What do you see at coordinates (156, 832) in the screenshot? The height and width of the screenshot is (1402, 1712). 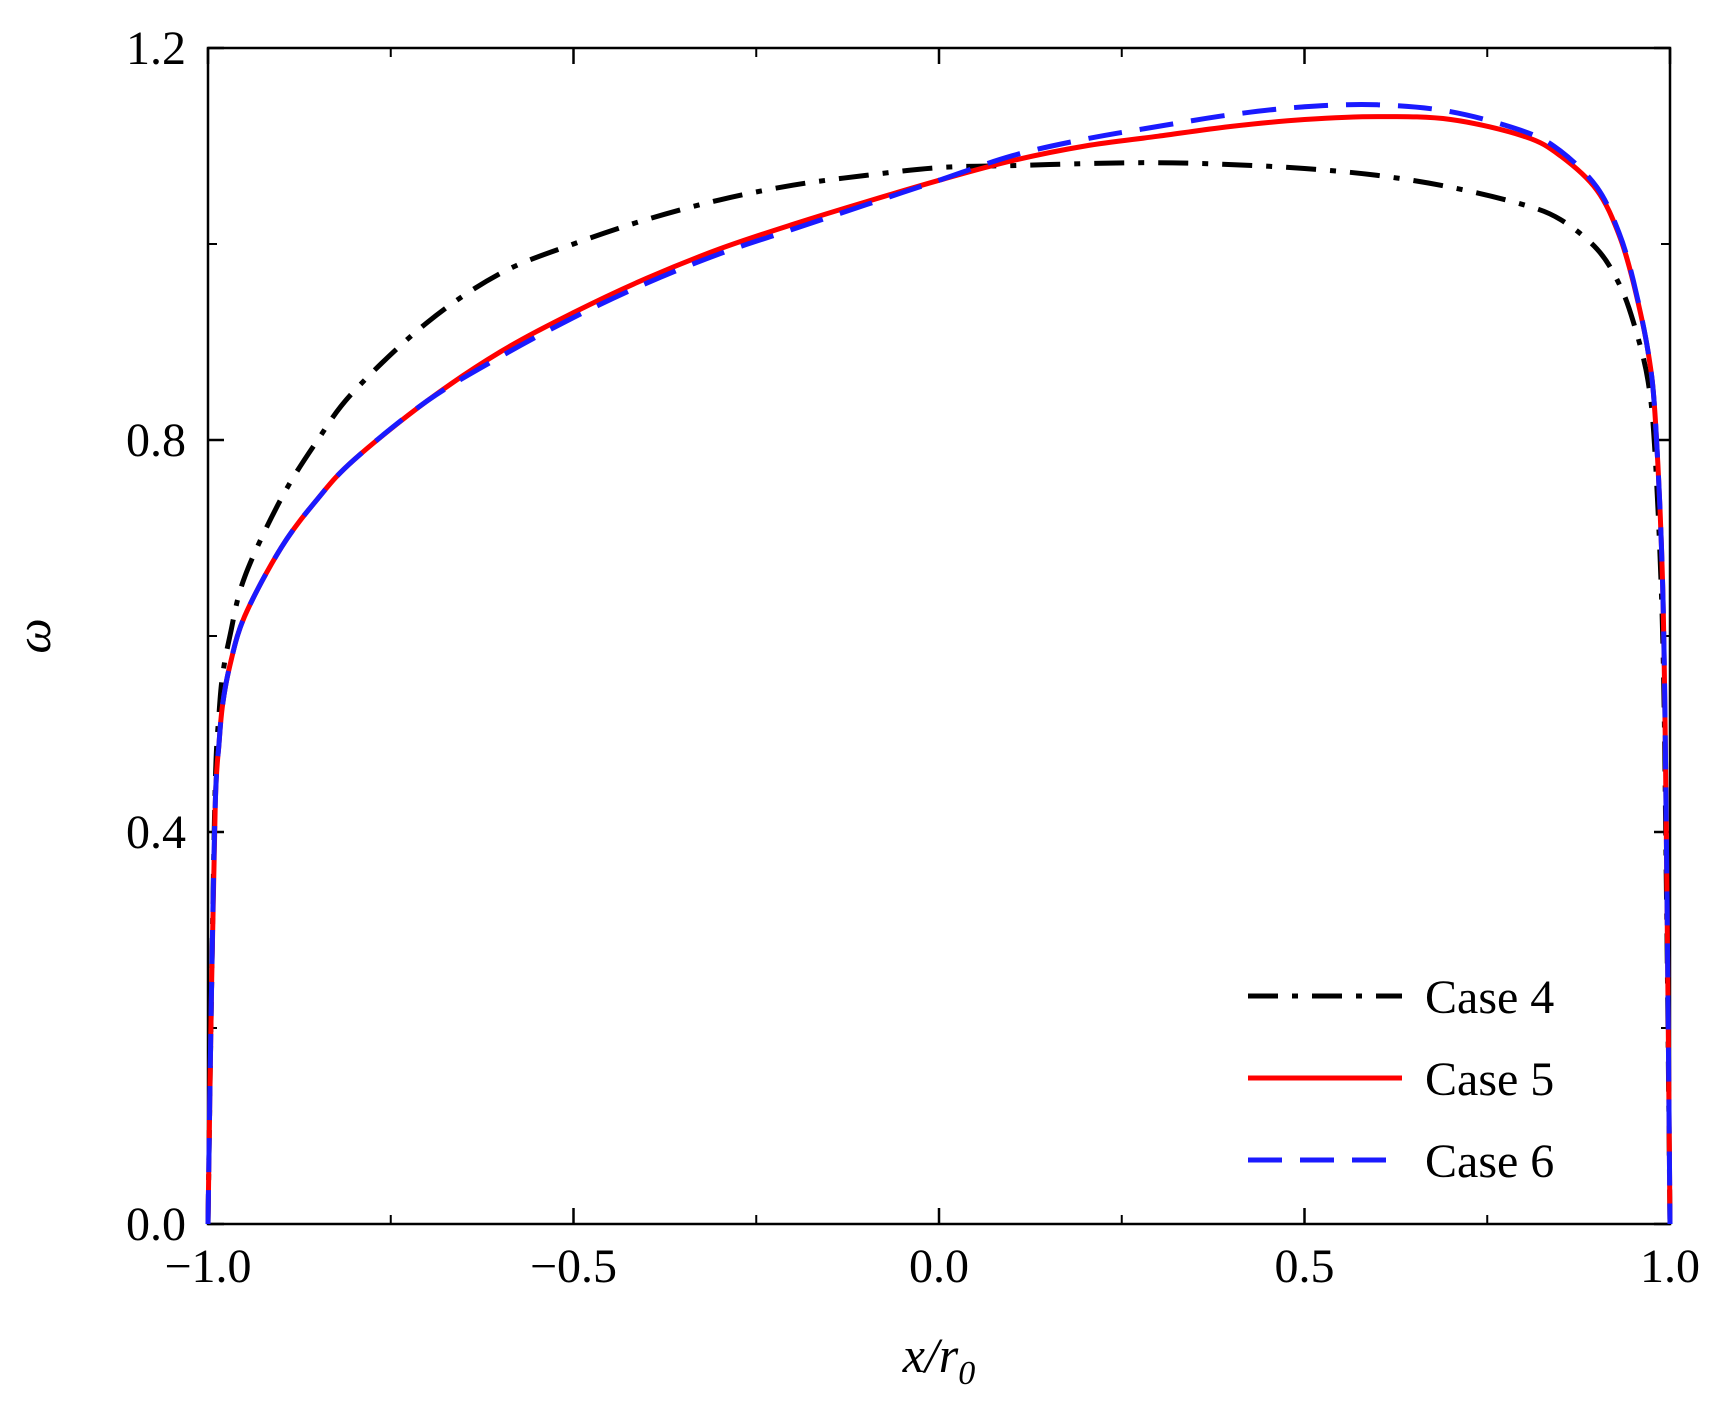 I see `y-tick-label: 0.4` at bounding box center [156, 832].